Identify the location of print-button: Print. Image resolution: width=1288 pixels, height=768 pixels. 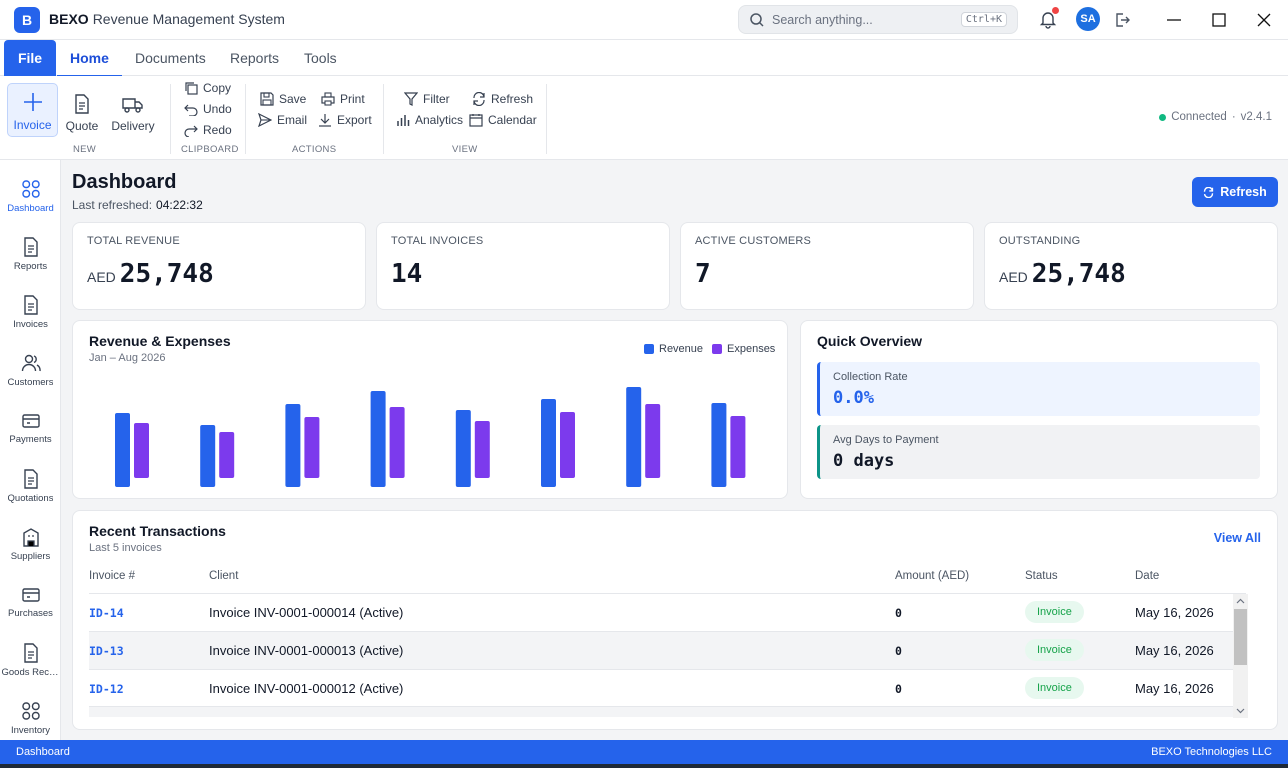
(343, 99).